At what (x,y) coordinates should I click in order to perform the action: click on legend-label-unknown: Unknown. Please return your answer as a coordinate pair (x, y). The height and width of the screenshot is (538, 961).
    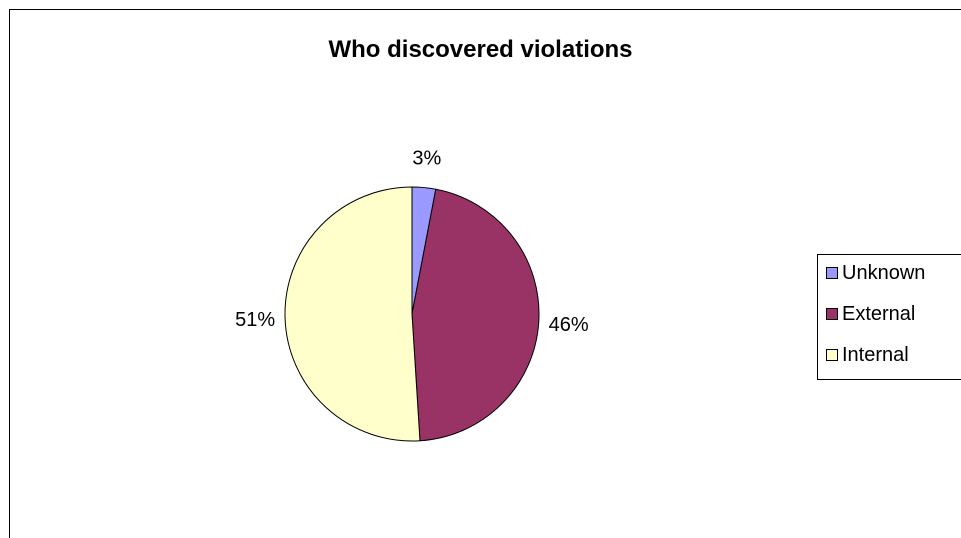
    Looking at the image, I should click on (884, 272).